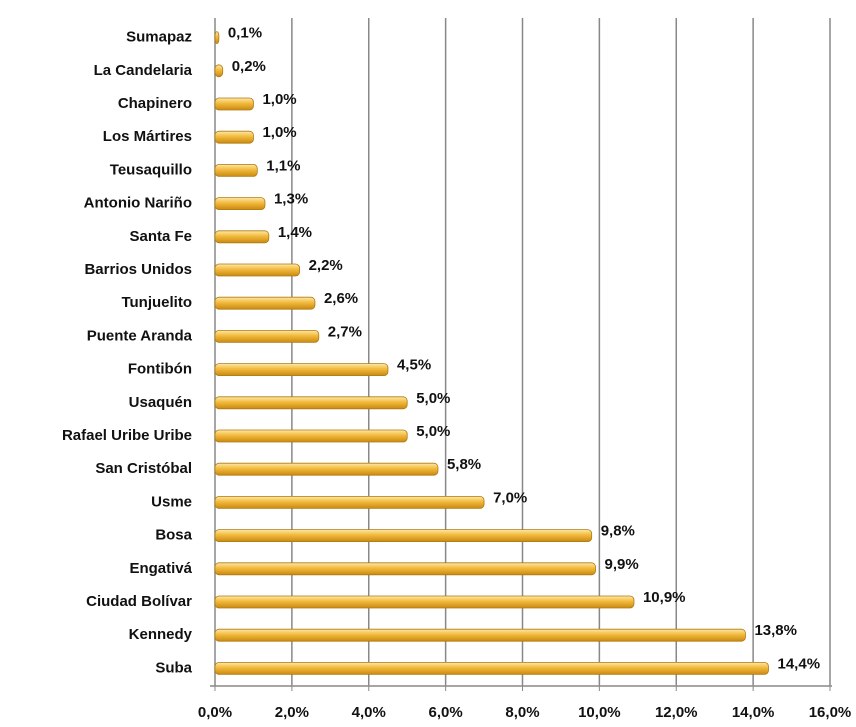 The image size is (856, 727). What do you see at coordinates (143, 70) in the screenshot?
I see `y-tick-label: La Candelaria` at bounding box center [143, 70].